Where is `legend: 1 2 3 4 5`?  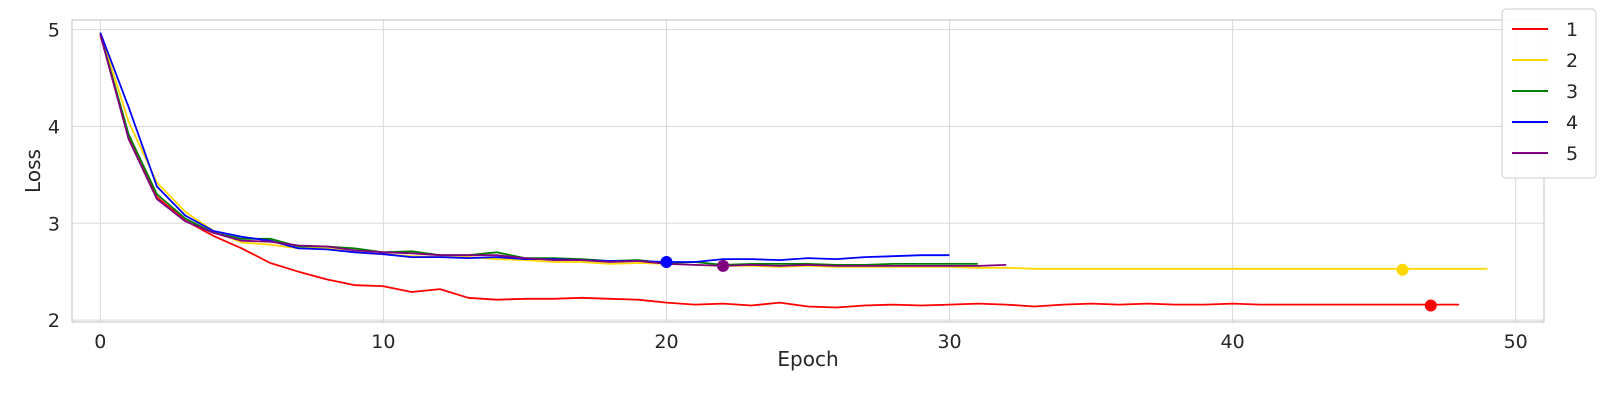
legend: 1 2 3 4 5 is located at coordinates (1549, 93).